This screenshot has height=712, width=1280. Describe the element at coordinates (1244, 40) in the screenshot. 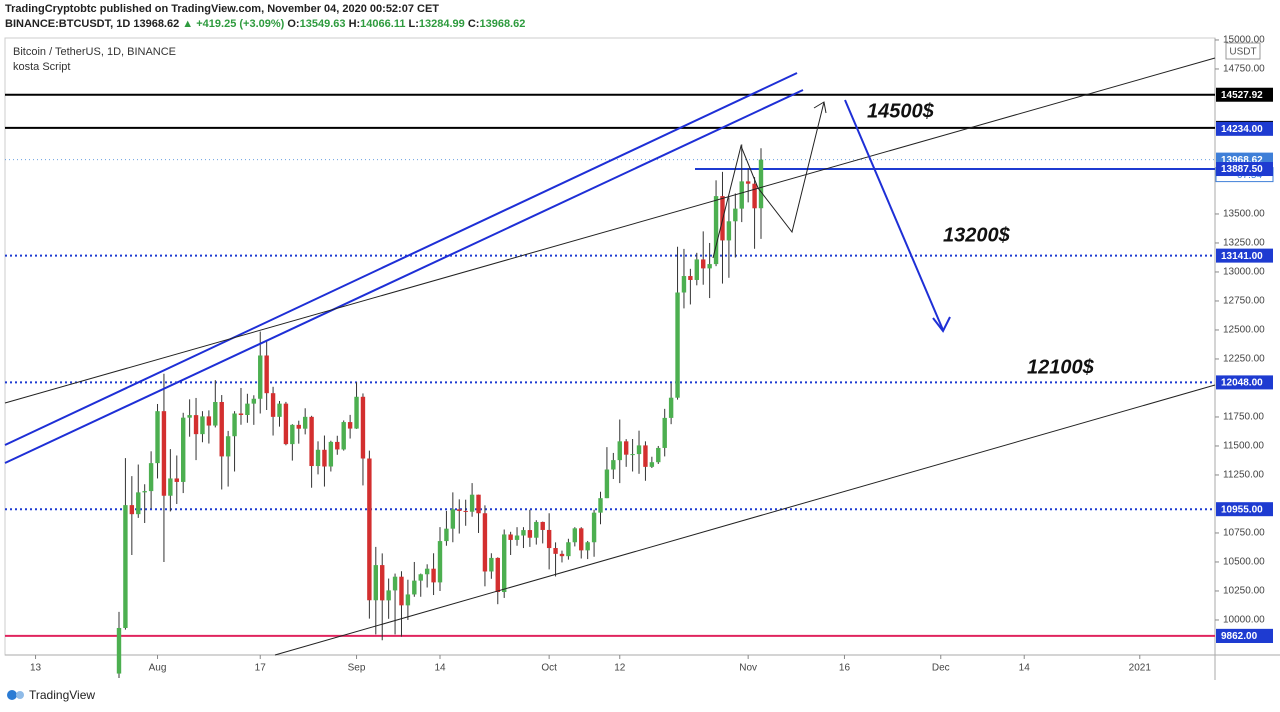

I see `y-tick-label: 15000.00` at that location.